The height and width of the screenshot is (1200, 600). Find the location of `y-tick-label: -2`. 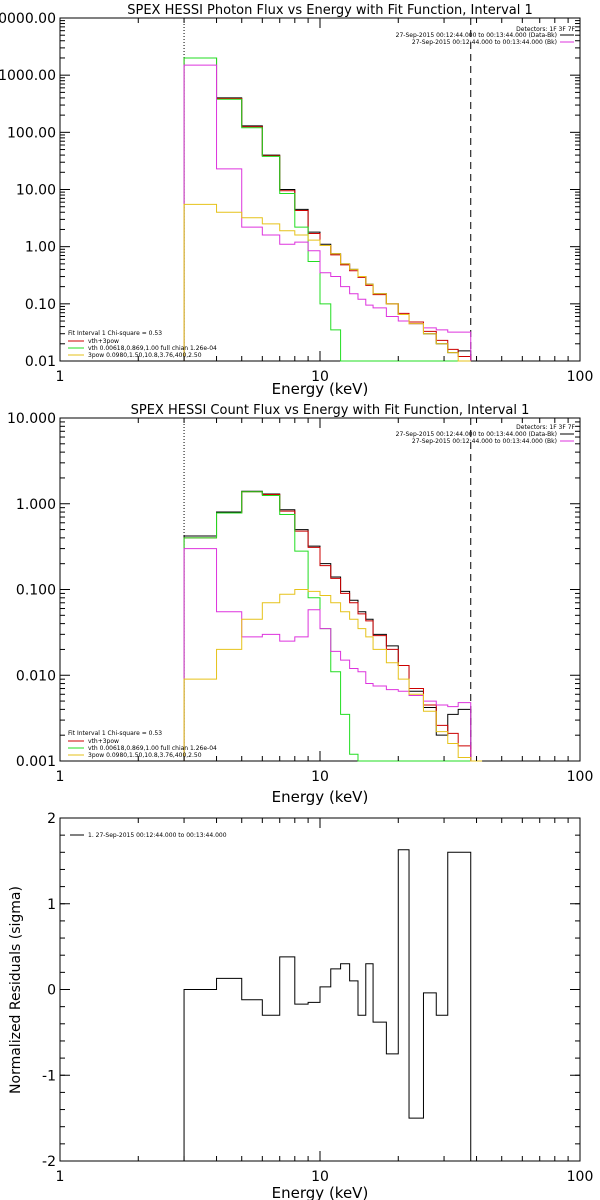

y-tick-label: -2 is located at coordinates (49, 1162).